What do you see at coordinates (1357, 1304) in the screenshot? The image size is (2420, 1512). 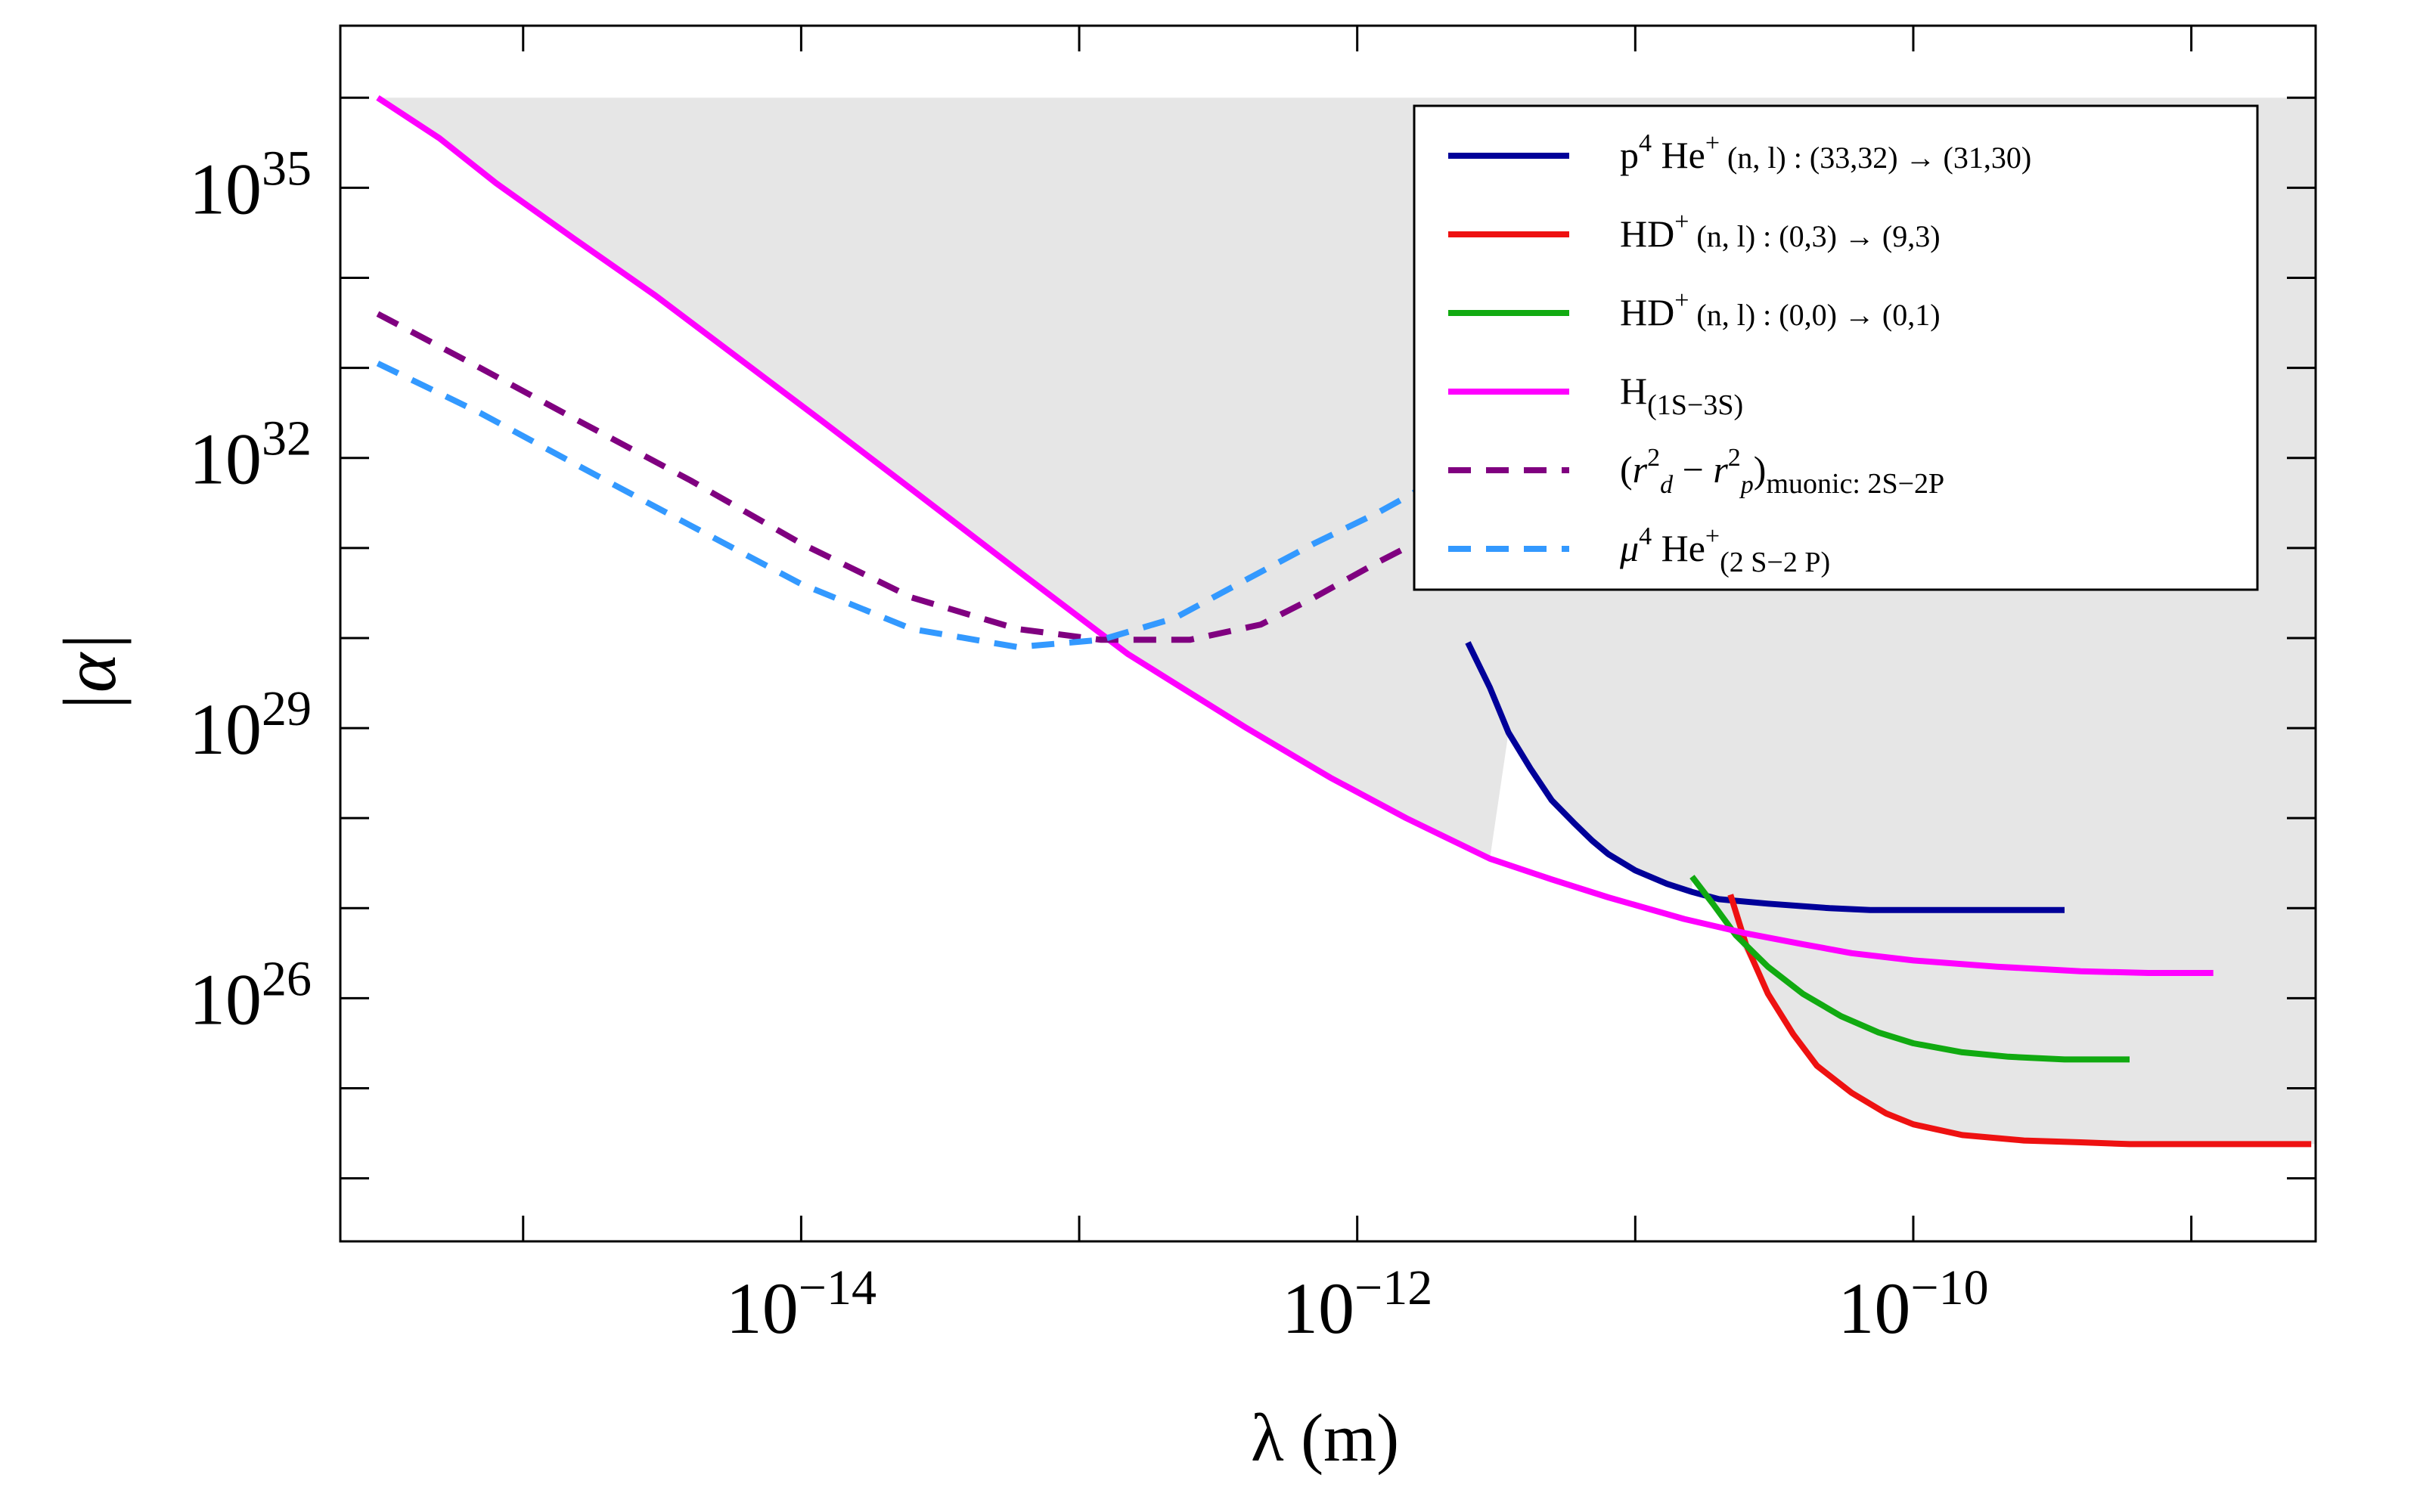 I see `x-tick-label: 10−12` at bounding box center [1357, 1304].